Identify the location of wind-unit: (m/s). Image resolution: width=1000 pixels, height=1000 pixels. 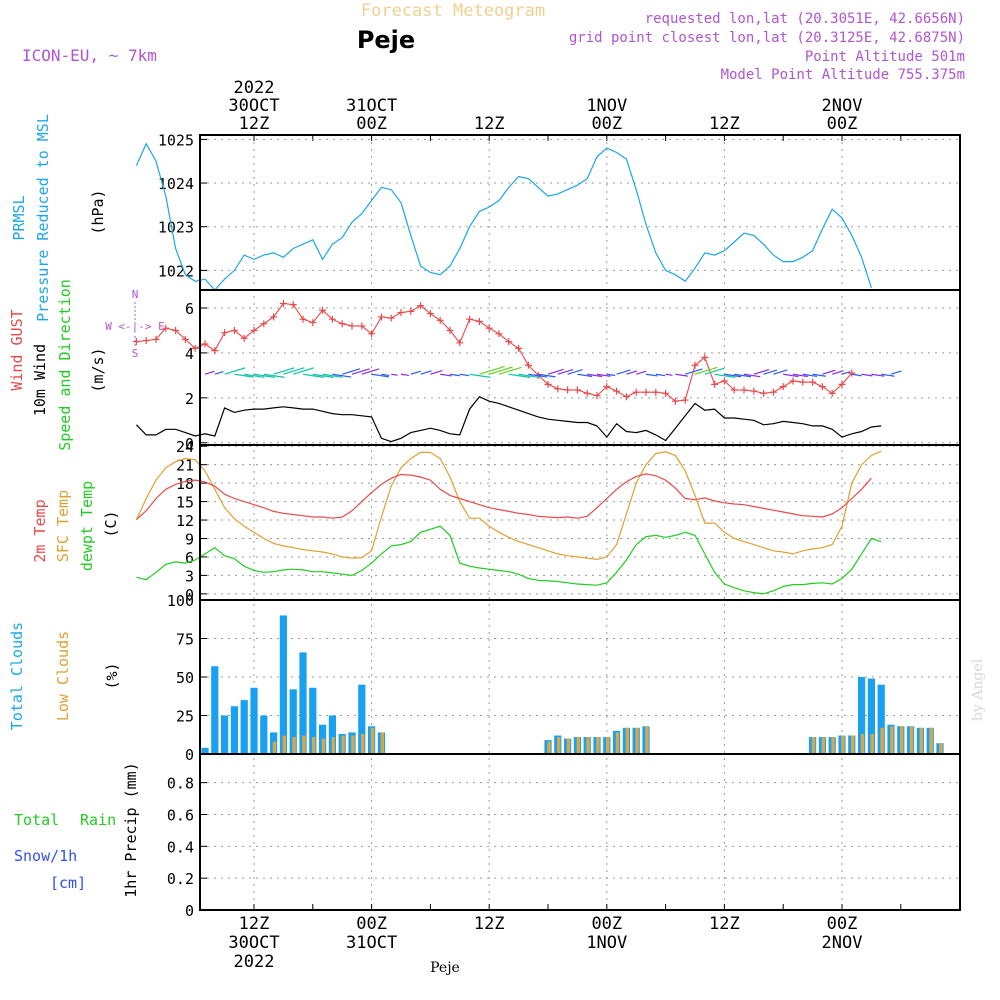
(98, 369).